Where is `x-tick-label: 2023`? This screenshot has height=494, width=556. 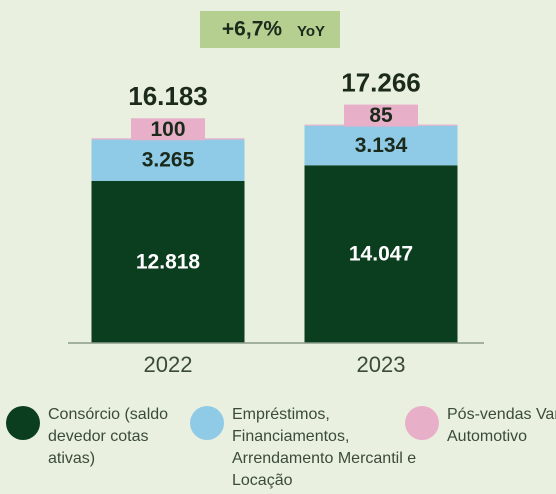
x-tick-label: 2023 is located at coordinates (381, 364).